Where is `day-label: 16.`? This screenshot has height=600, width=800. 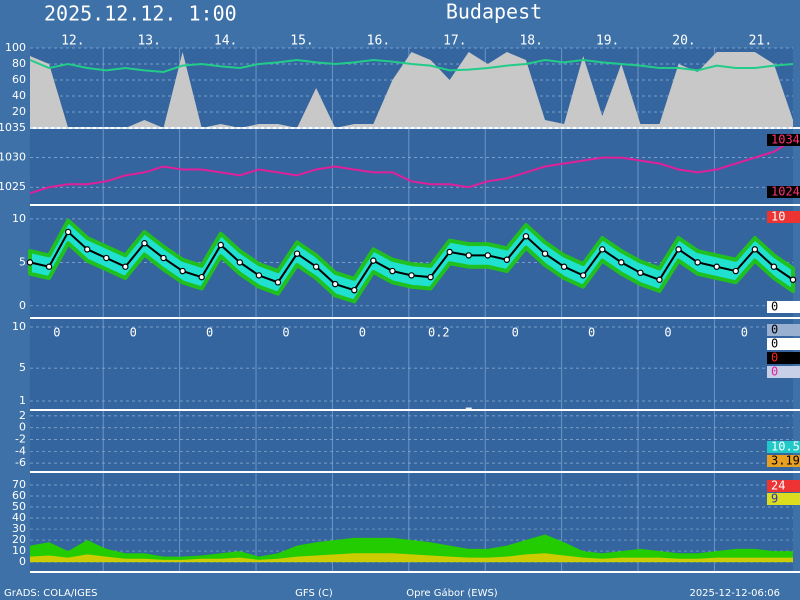
day-label: 16. is located at coordinates (378, 41).